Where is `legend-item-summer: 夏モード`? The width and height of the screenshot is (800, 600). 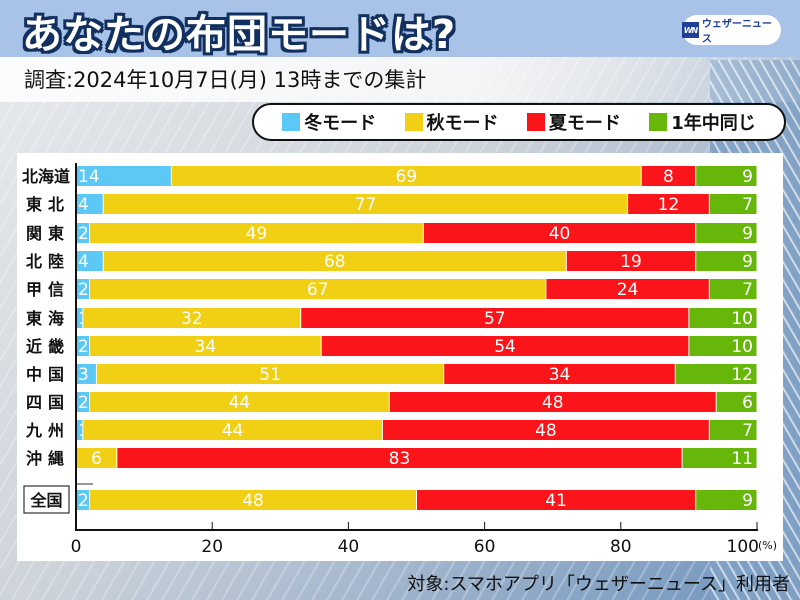
legend-item-summer: 夏モード is located at coordinates (573, 122).